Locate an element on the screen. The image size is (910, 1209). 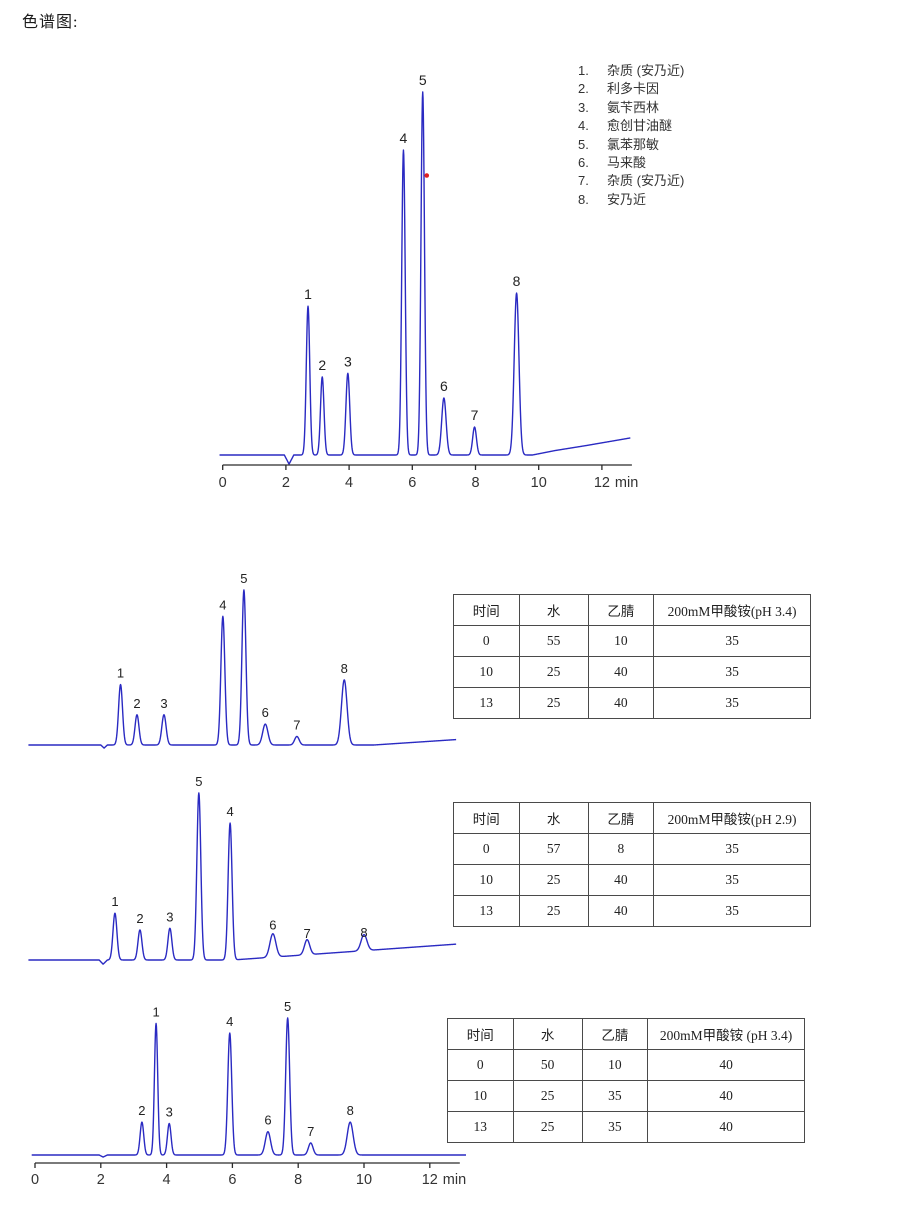
table-row: 13 25 40 35 is located at coordinates (632, 703).